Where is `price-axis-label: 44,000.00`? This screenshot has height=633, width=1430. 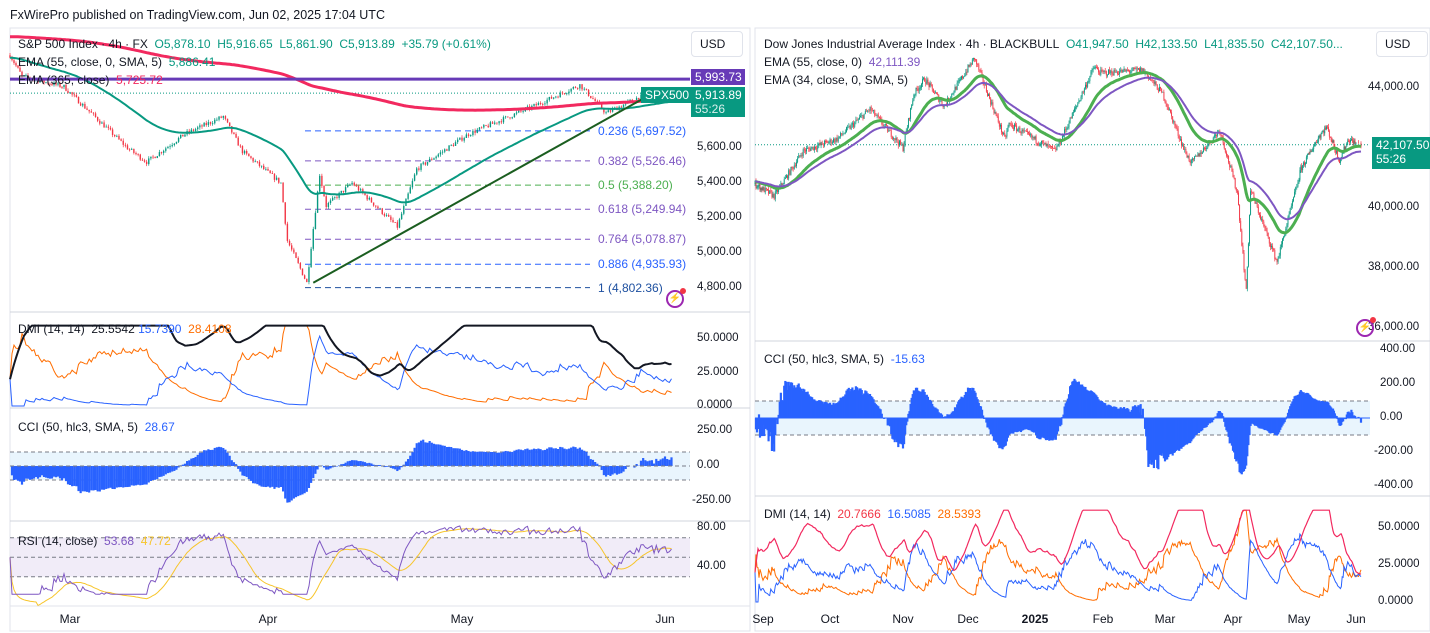 price-axis-label: 44,000.00 is located at coordinates (1394, 87).